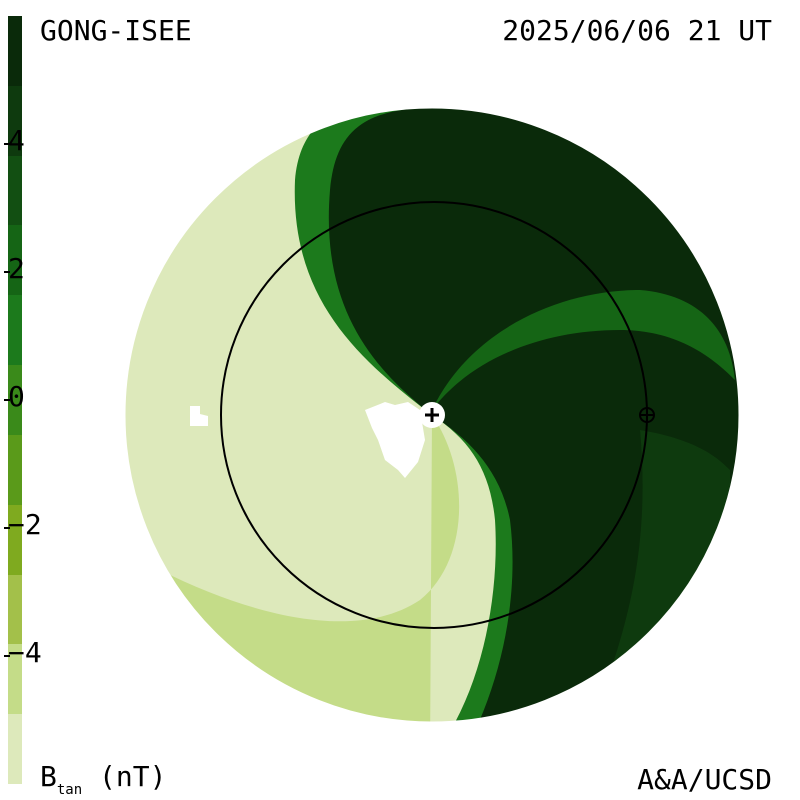 The width and height of the screenshot is (800, 800). What do you see at coordinates (16, 268) in the screenshot?
I see `colorbar-tick-label: 2` at bounding box center [16, 268].